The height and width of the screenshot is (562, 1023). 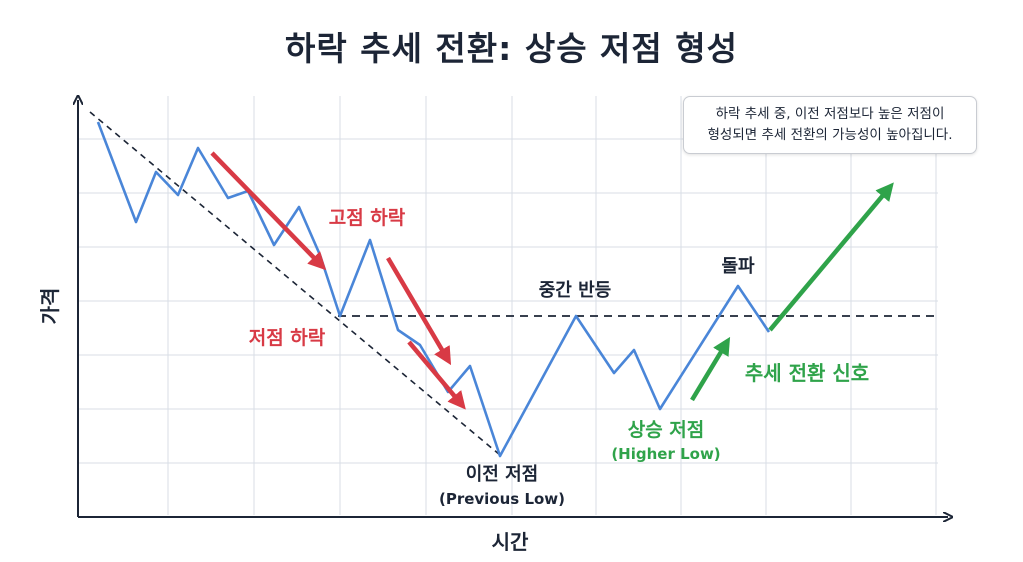 I want to click on higher-low-en-label: (Higher Low), so click(x=665, y=454).